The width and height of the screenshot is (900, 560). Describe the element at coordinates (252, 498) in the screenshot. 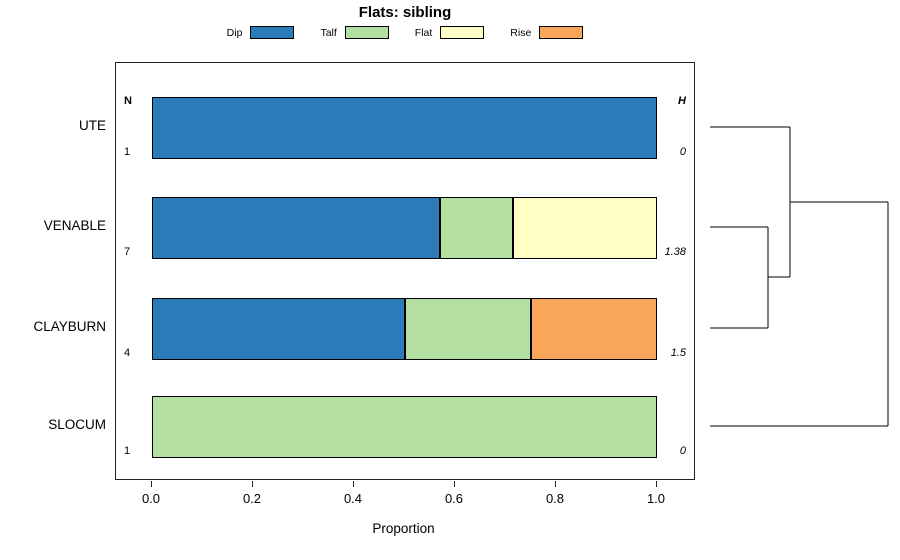

I see `x-tick-label: 0.2` at that location.